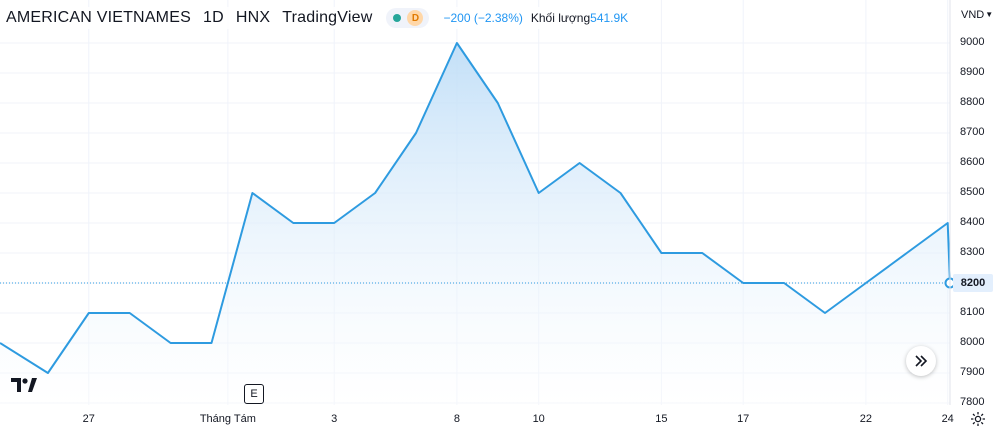 This screenshot has height=434, width=1000. Describe the element at coordinates (972, 72) in the screenshot. I see `y-tick-label: 8900` at that location.